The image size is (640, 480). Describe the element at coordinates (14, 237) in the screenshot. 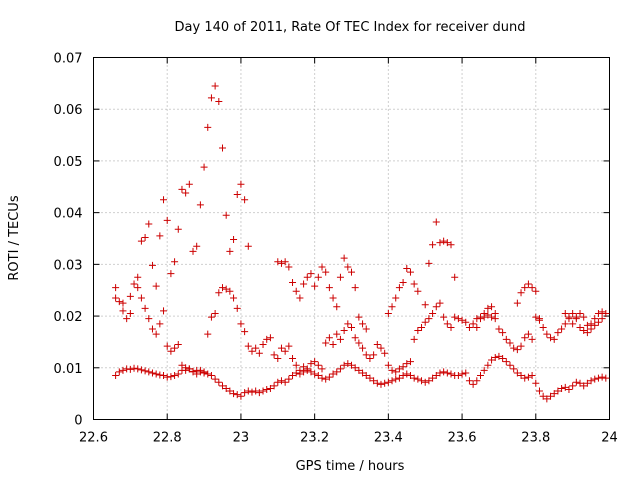

I see `y-axis-label: ROTI / TECUs` at that location.